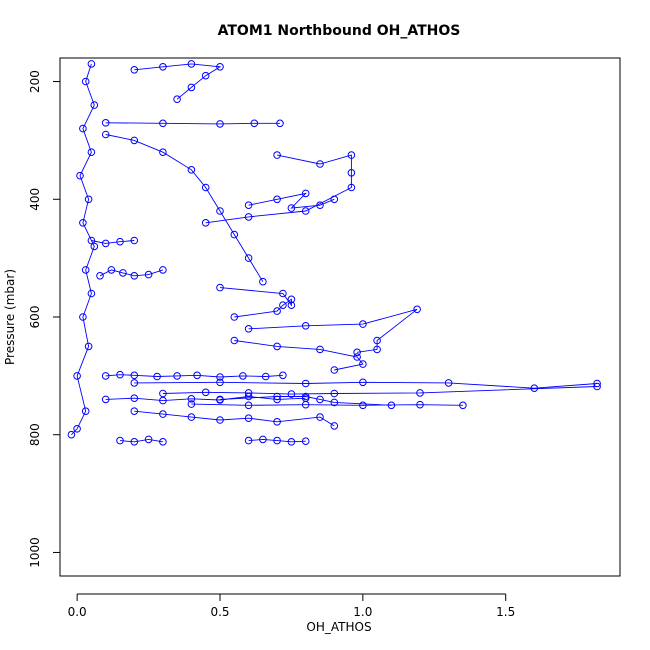 This screenshot has width=650, height=650. What do you see at coordinates (505, 612) in the screenshot?
I see `x-tick-label: 1.5` at bounding box center [505, 612].